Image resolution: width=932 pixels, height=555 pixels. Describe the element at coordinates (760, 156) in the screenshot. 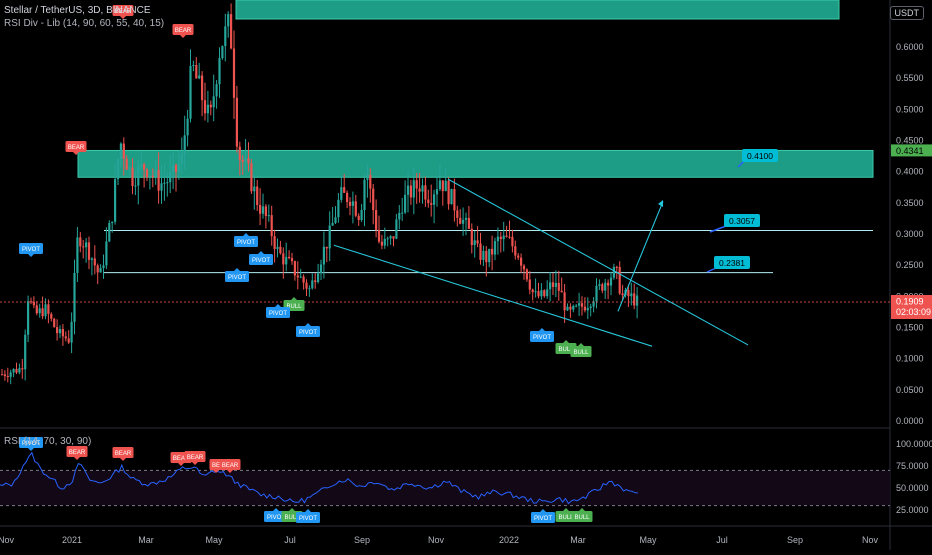

I see `level-label-text: 0.4100` at that location.